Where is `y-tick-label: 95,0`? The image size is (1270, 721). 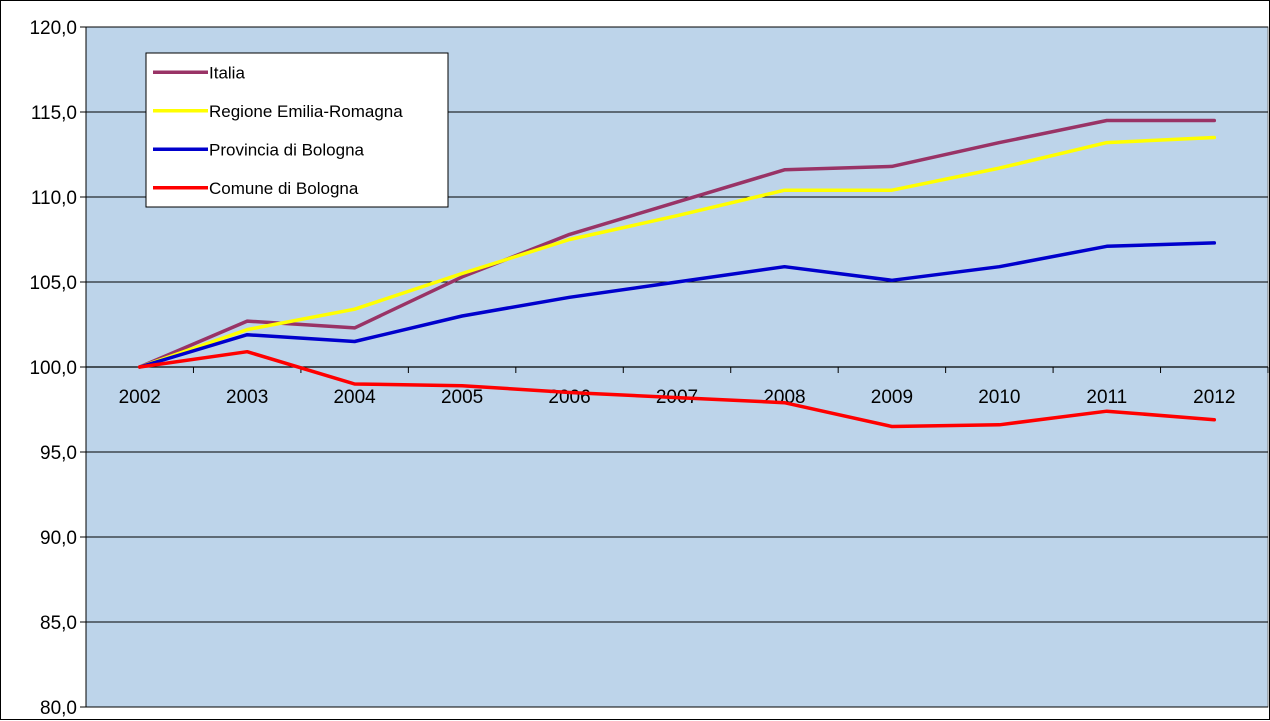
y-tick-label: 95,0 is located at coordinates (58, 453).